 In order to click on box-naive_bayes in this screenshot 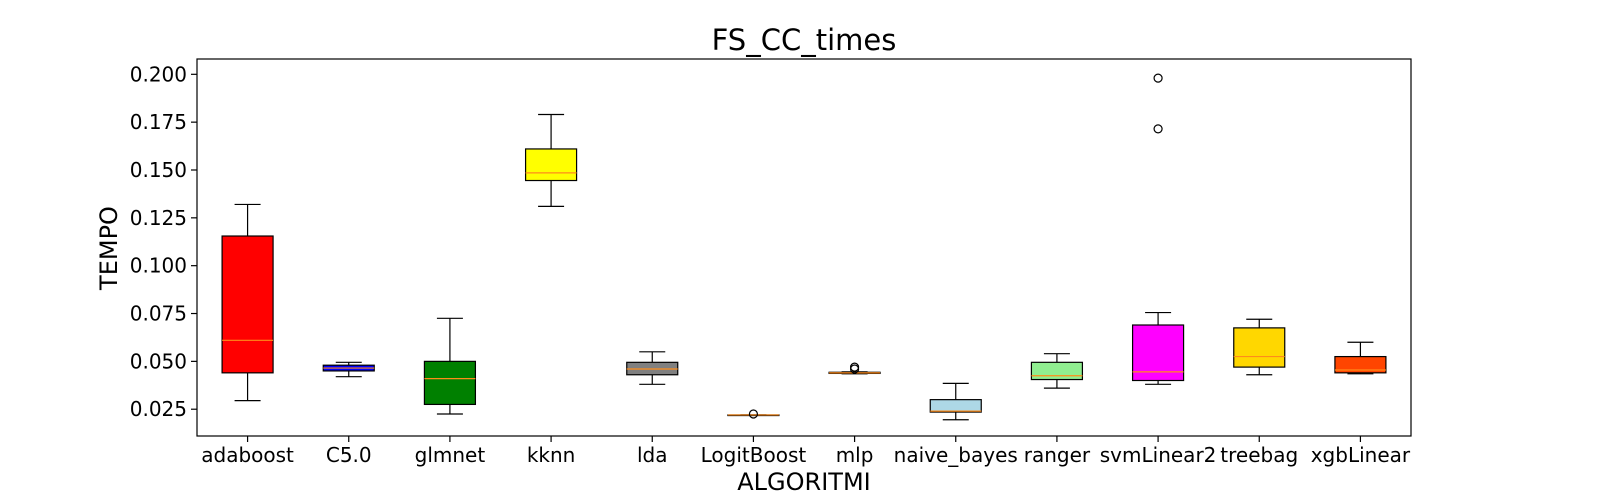, I will do `click(955, 406)`.